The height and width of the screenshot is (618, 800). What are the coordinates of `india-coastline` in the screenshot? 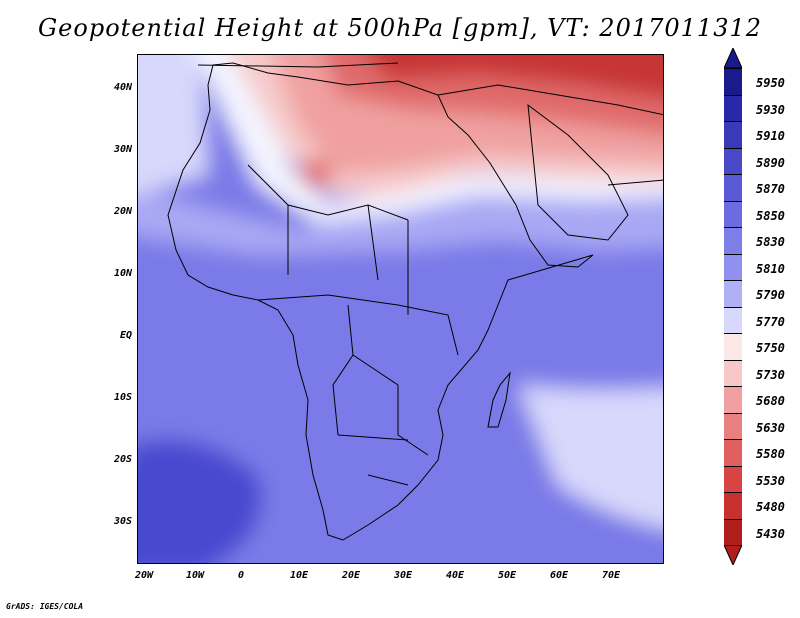 It's located at (635, 182).